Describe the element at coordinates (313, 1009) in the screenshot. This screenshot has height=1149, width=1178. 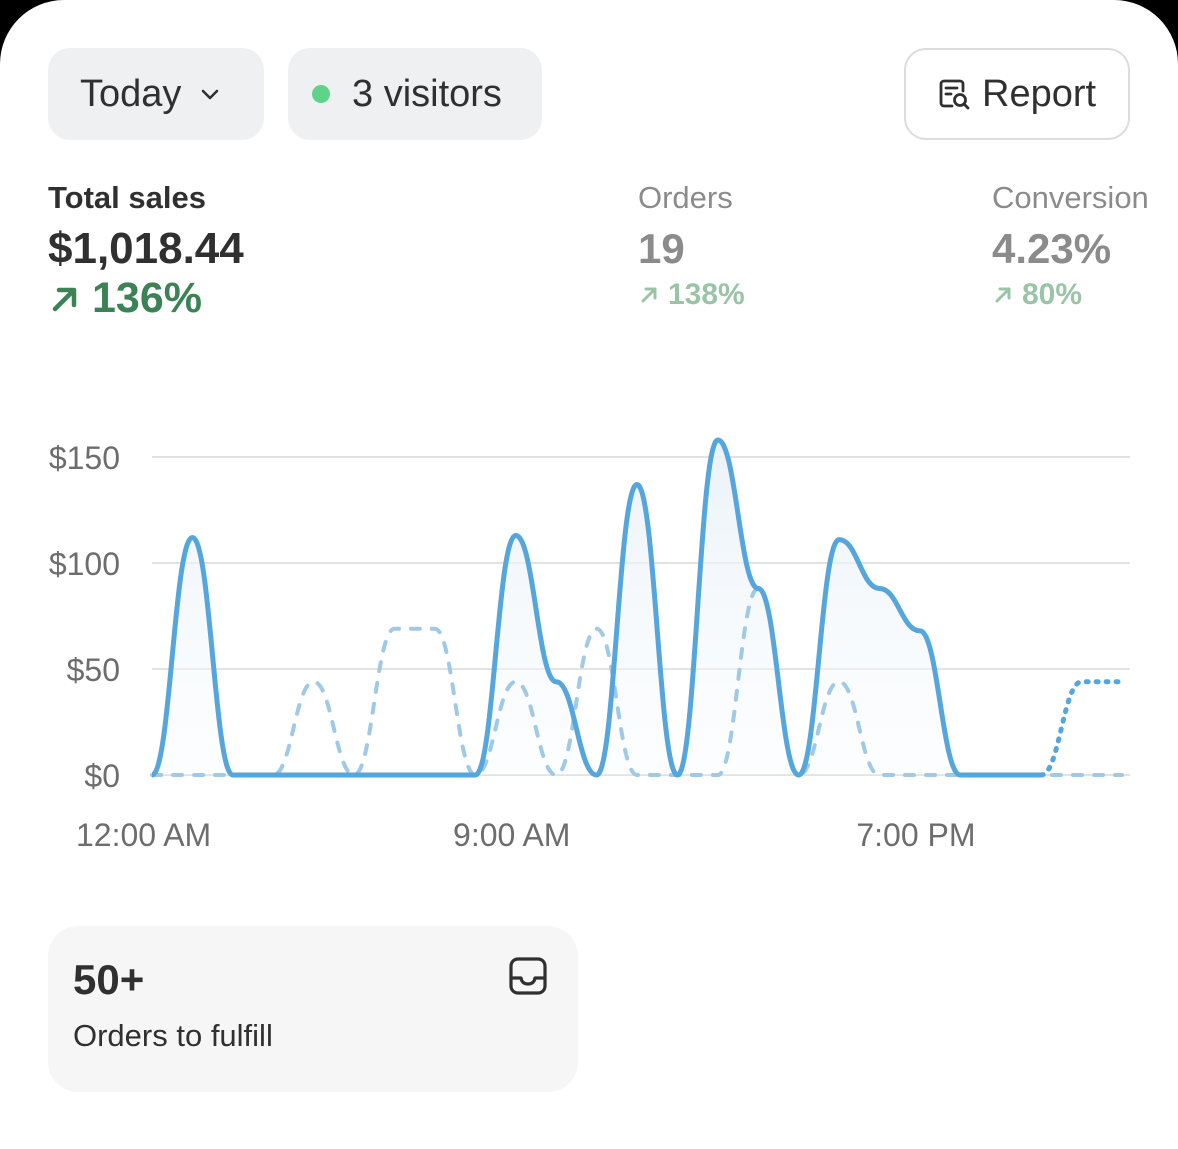
I see `orders-to-fulfill-card: 50+ Orders to fulfill` at that location.